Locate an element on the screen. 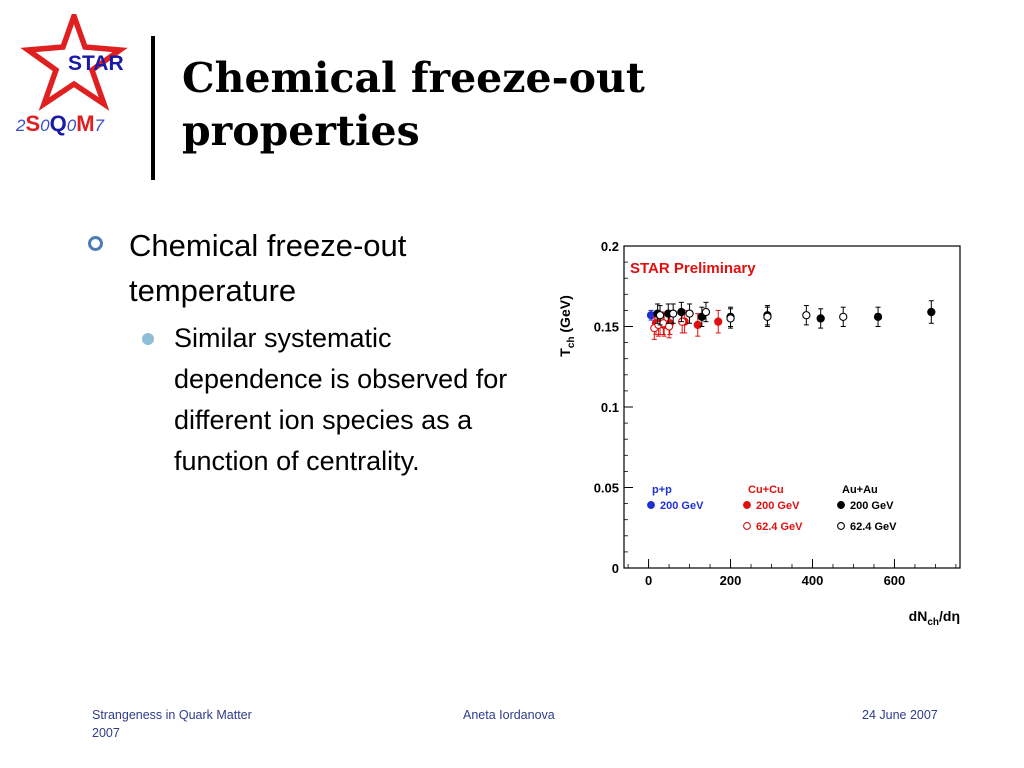  legend-group-label: p+p is located at coordinates (662, 490).